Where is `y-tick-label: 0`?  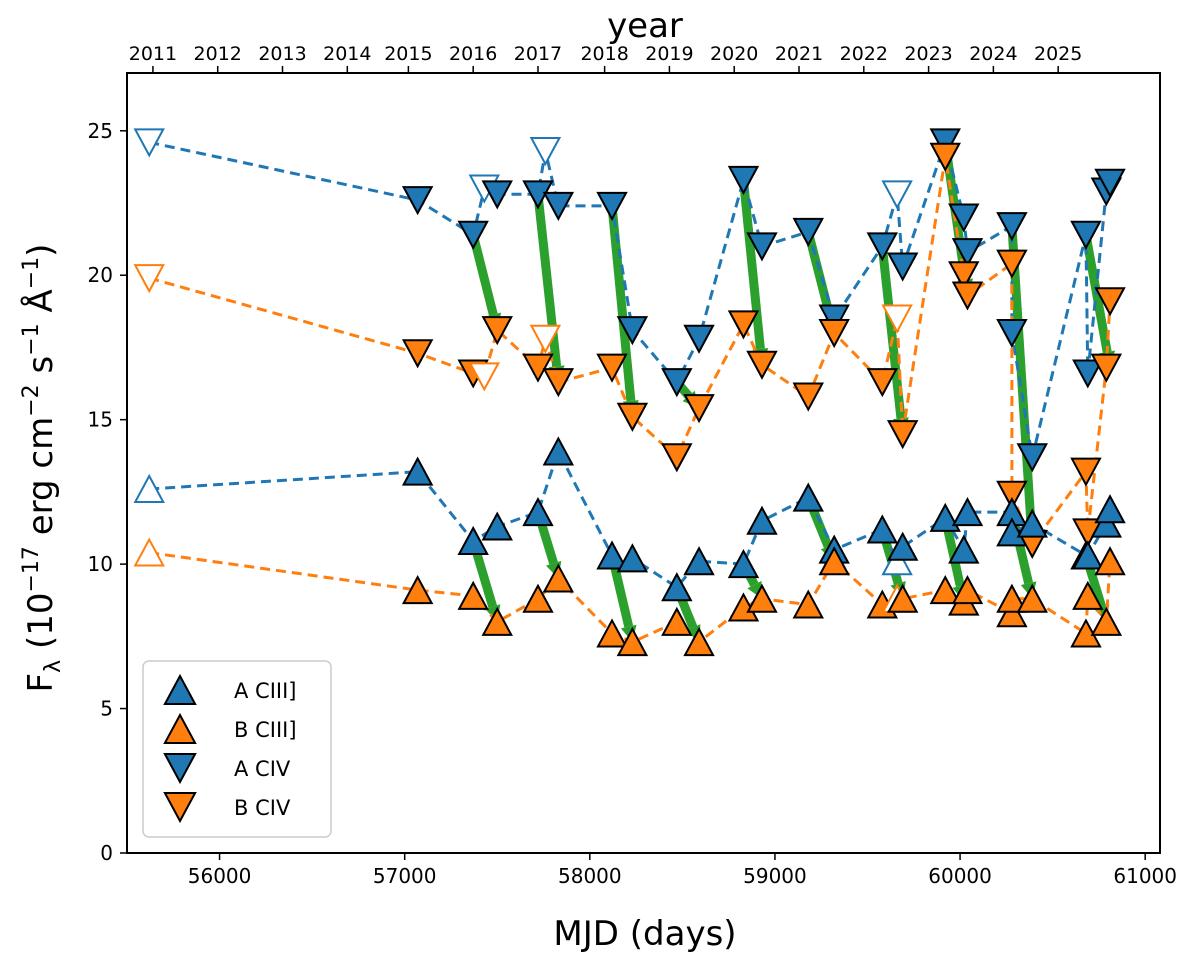
y-tick-label: 0 is located at coordinates (106, 853).